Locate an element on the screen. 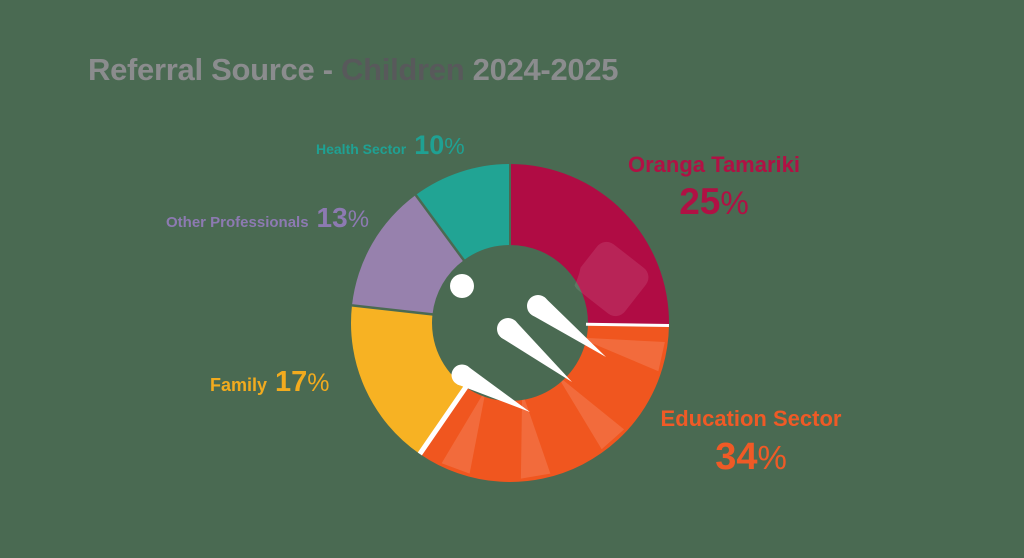  slice-highlight is located at coordinates (611, 279).